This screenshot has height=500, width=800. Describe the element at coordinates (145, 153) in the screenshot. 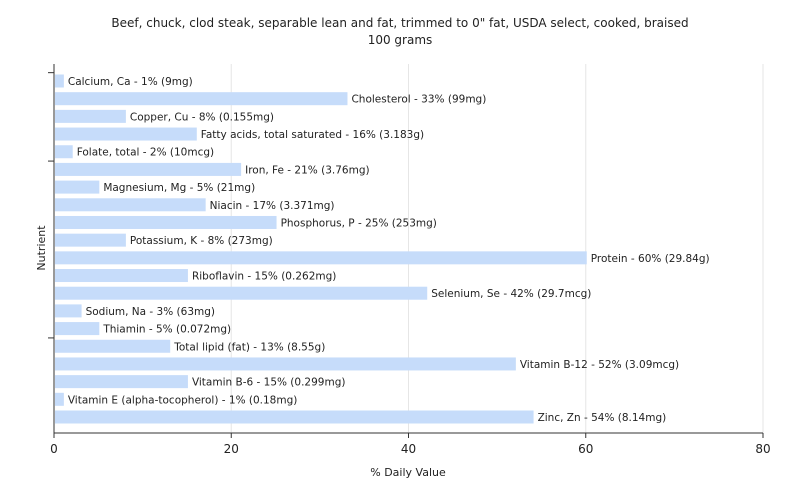

I see `bar-label-4: Folate, total - 2% (10mcg)` at that location.